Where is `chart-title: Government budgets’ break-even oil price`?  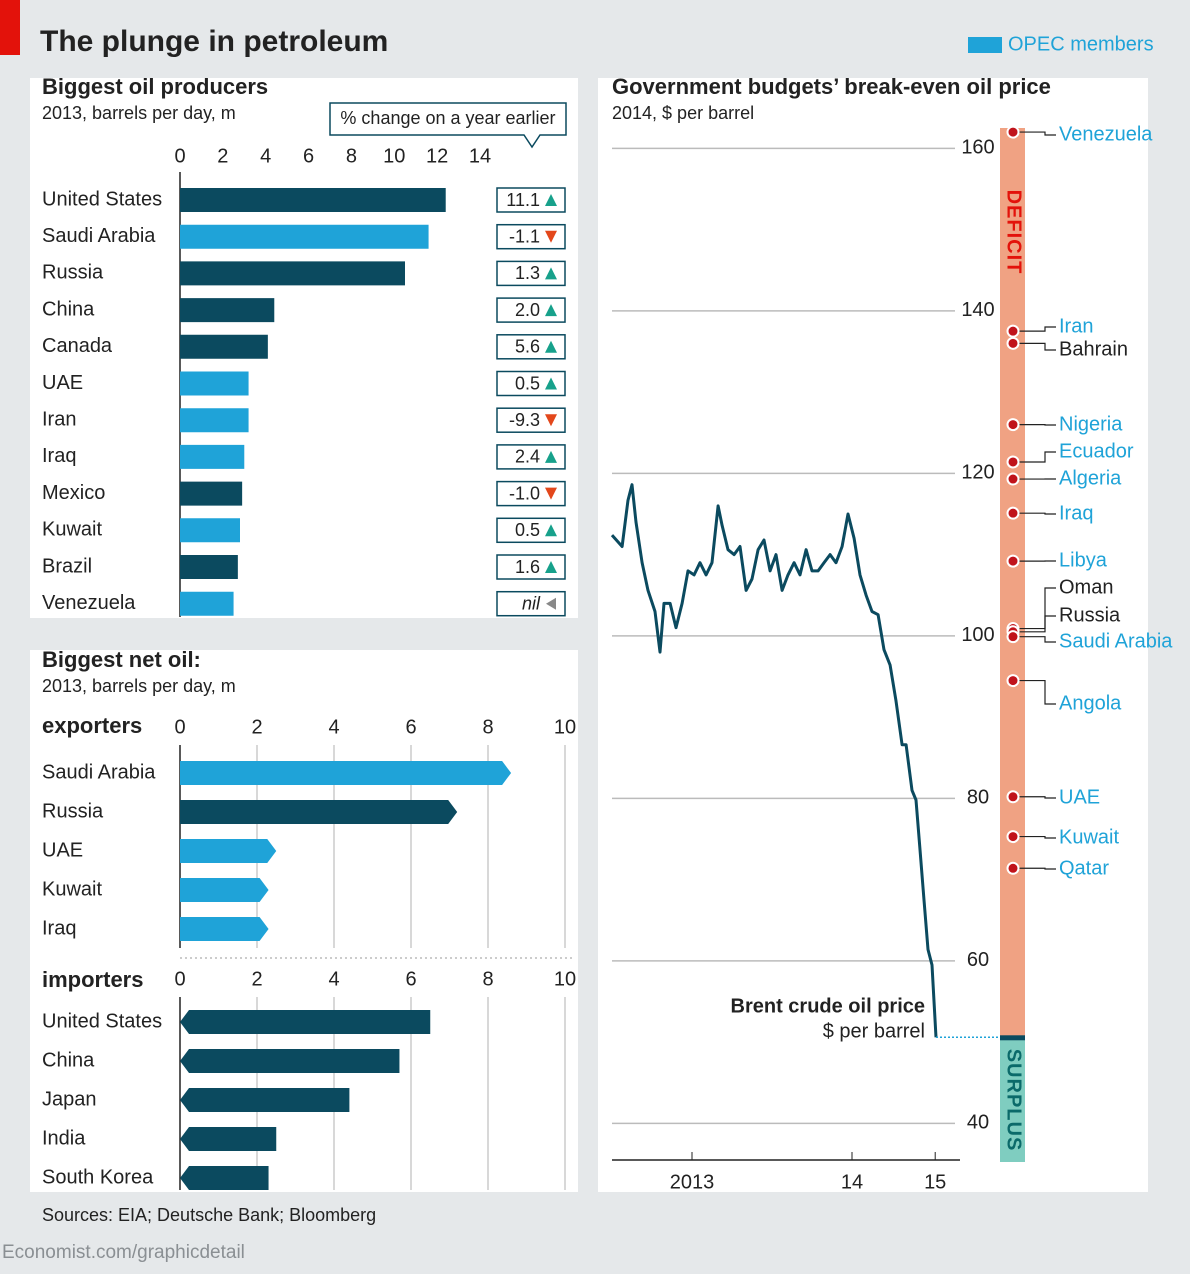
chart-title: Government budgets’ break-even oil price is located at coordinates (831, 86).